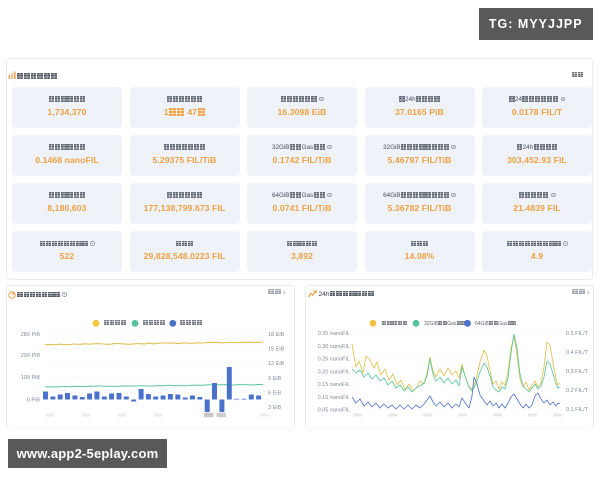 This screenshot has height=480, width=600. Describe the element at coordinates (276, 350) in the screenshot. I see `svg-text: 15 EiB` at that location.